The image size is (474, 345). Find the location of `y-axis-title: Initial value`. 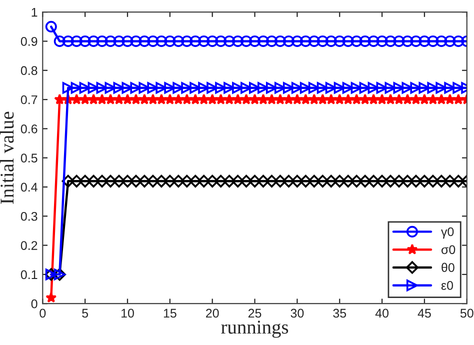

y-axis-title: Initial value is located at coordinates (7, 158).